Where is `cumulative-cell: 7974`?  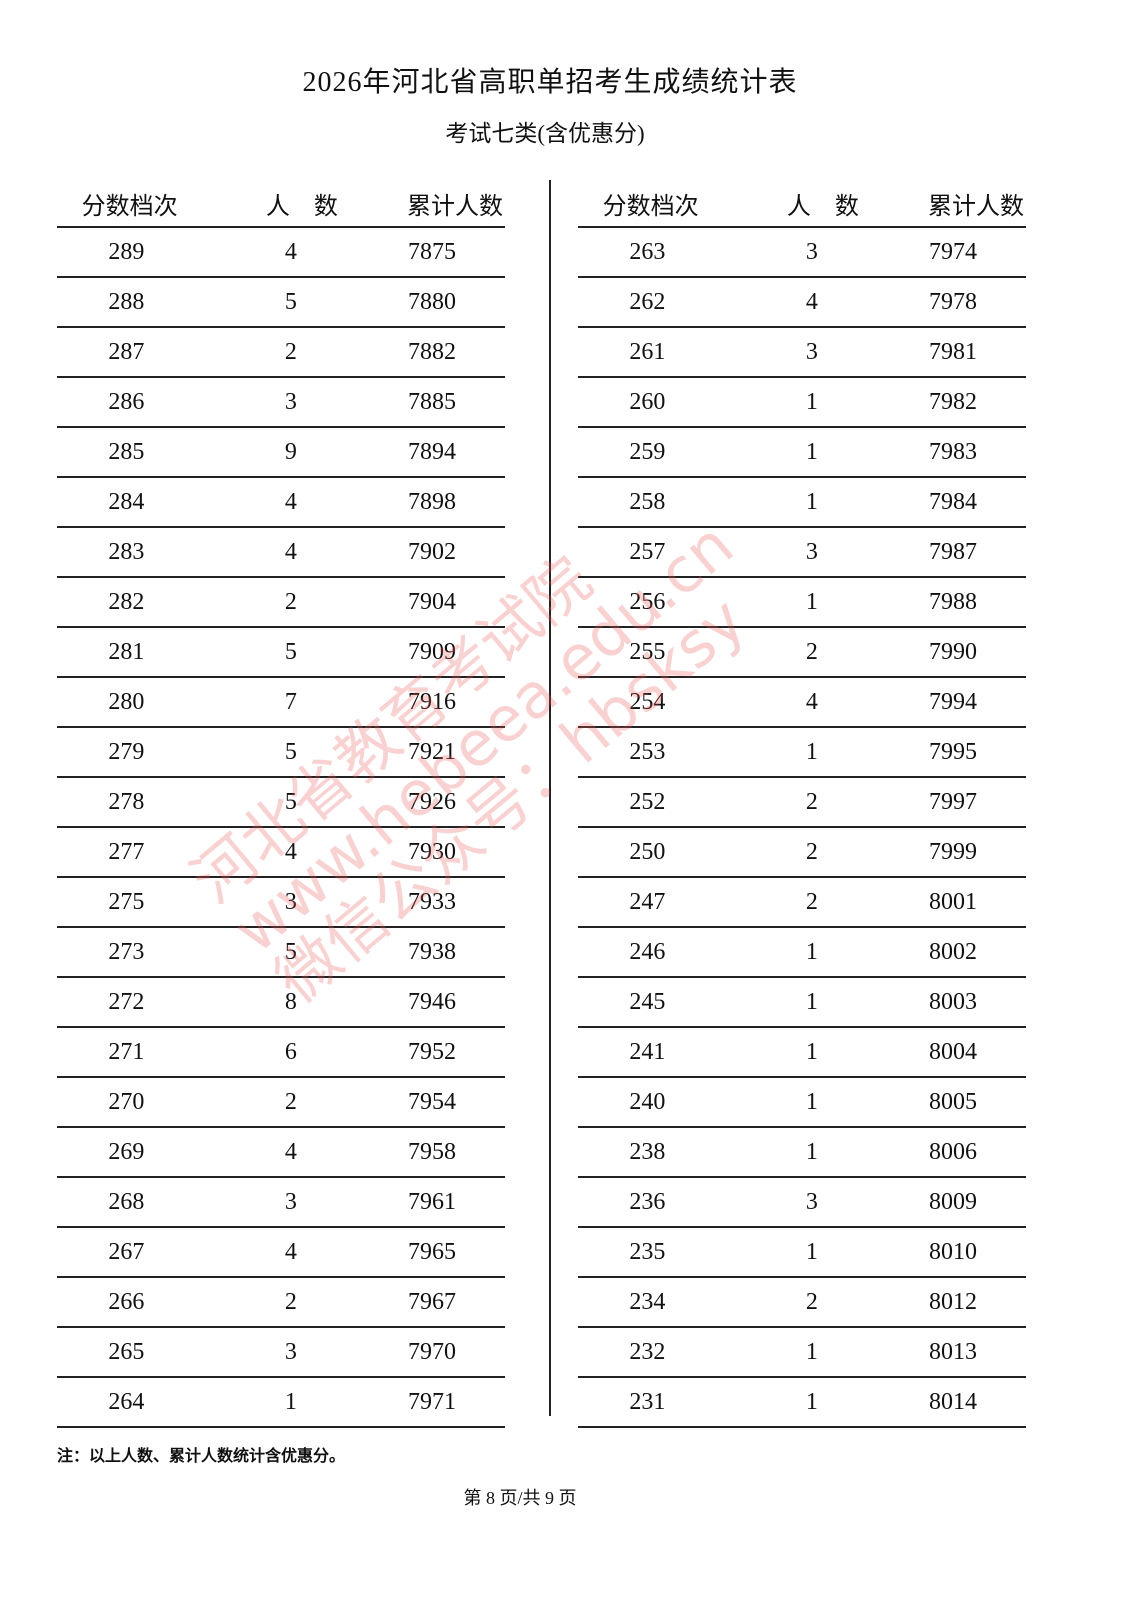
cumulative-cell: 7974 is located at coordinates (953, 251).